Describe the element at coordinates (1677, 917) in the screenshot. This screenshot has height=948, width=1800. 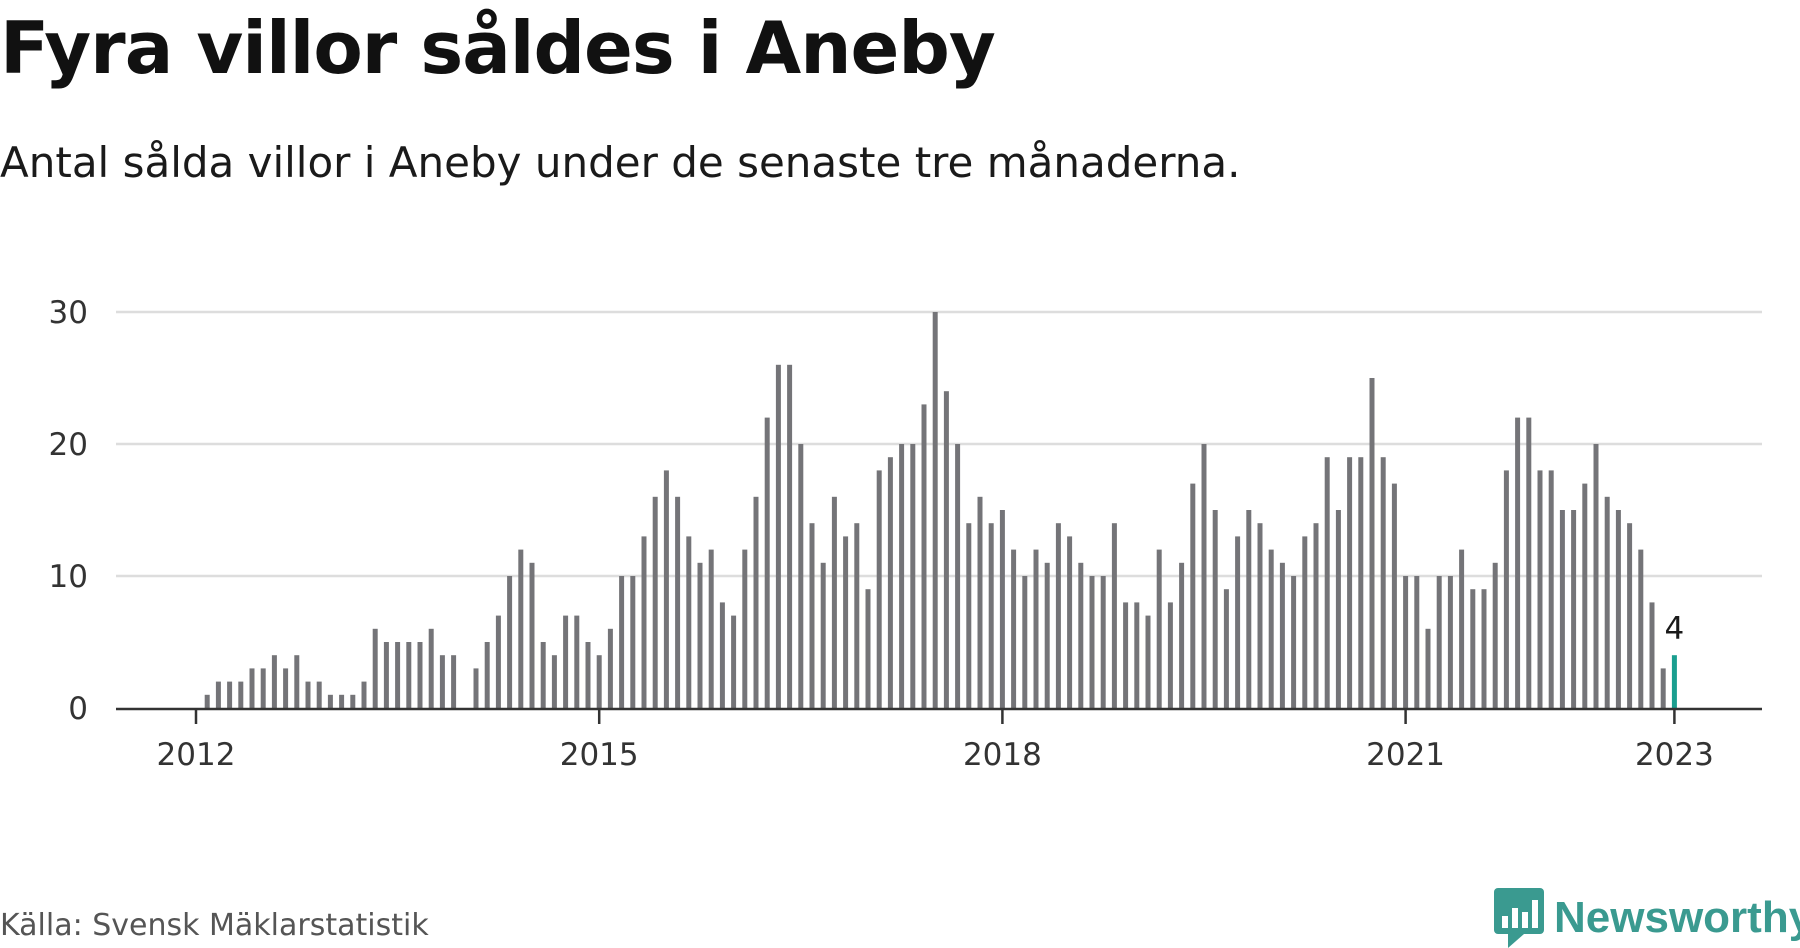
I see `newsworthy-logo-text: Newsworthy` at that location.